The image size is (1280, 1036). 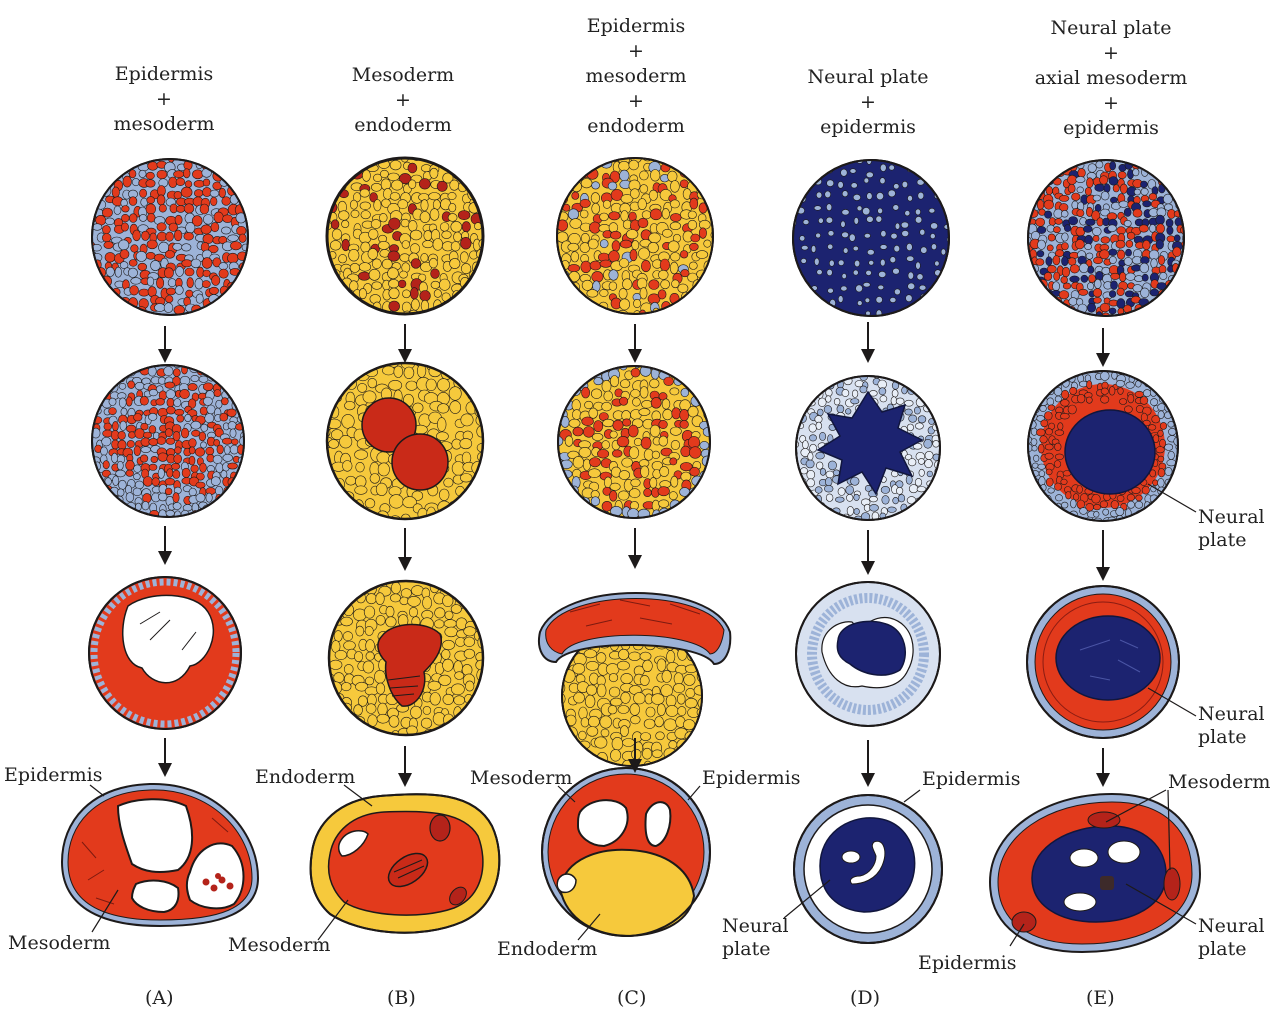 What do you see at coordinates (871, 648) in the screenshot?
I see `d3-neural-mass` at bounding box center [871, 648].